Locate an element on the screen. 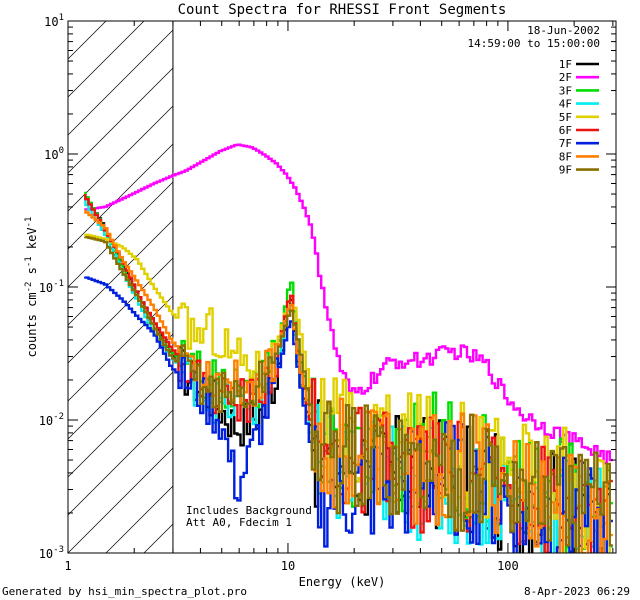 This screenshot has width=640, height=600. y-label-end: keV is located at coordinates (32, 241).